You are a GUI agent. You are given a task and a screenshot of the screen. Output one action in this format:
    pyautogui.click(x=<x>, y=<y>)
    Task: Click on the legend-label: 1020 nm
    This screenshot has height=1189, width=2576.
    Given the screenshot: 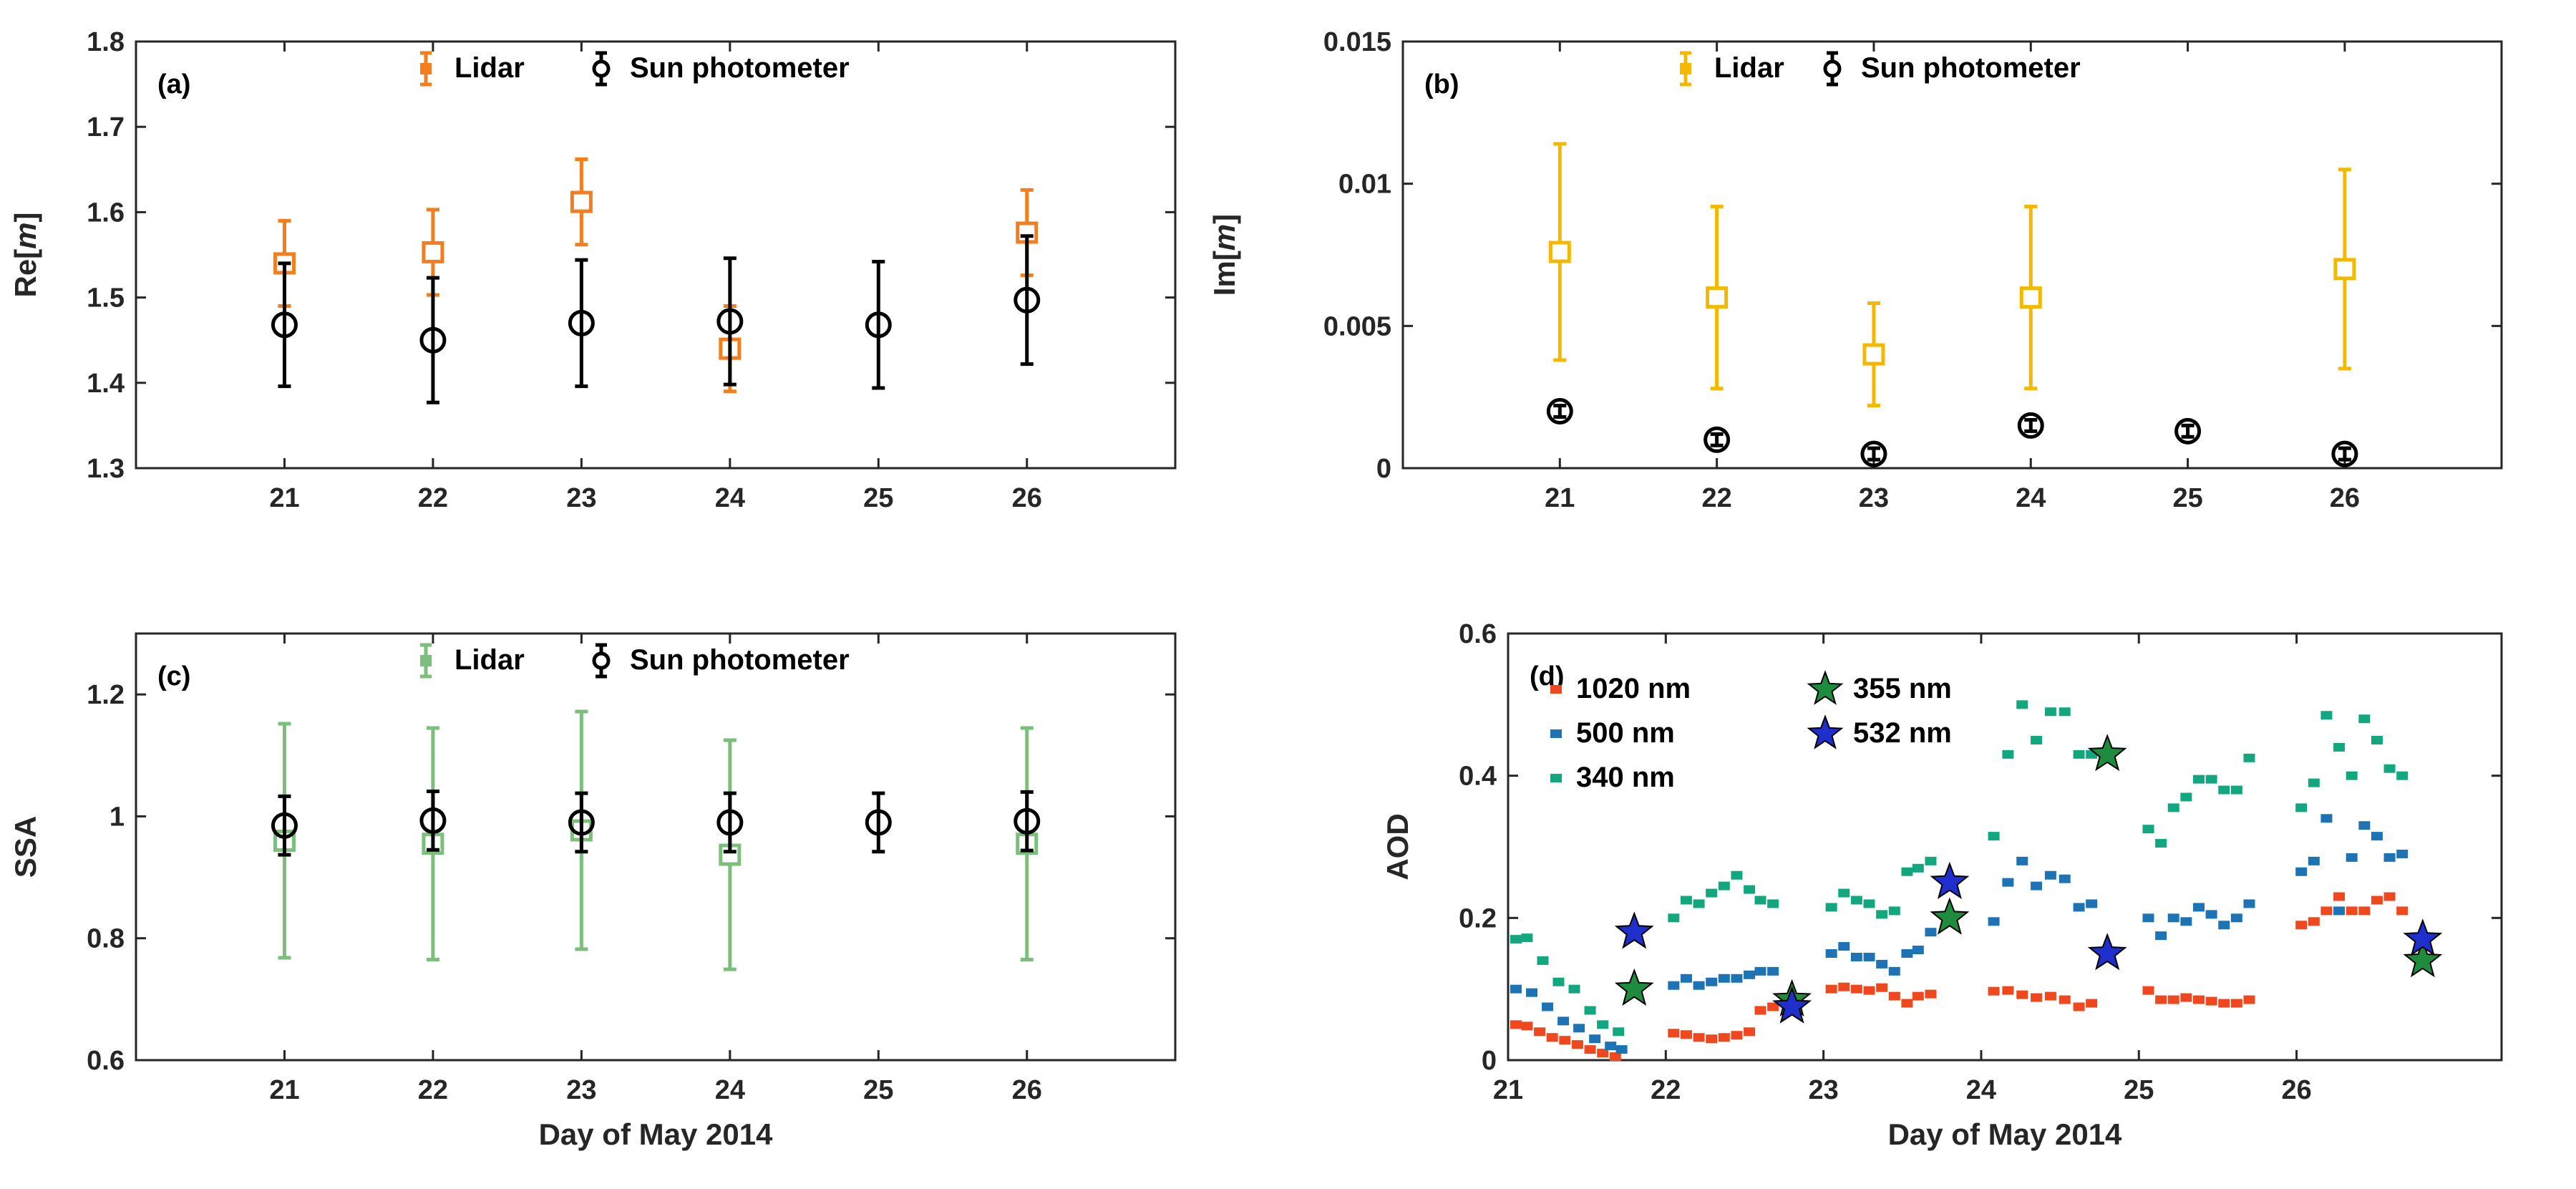 What is the action you would take?
    pyautogui.click(x=1633, y=688)
    